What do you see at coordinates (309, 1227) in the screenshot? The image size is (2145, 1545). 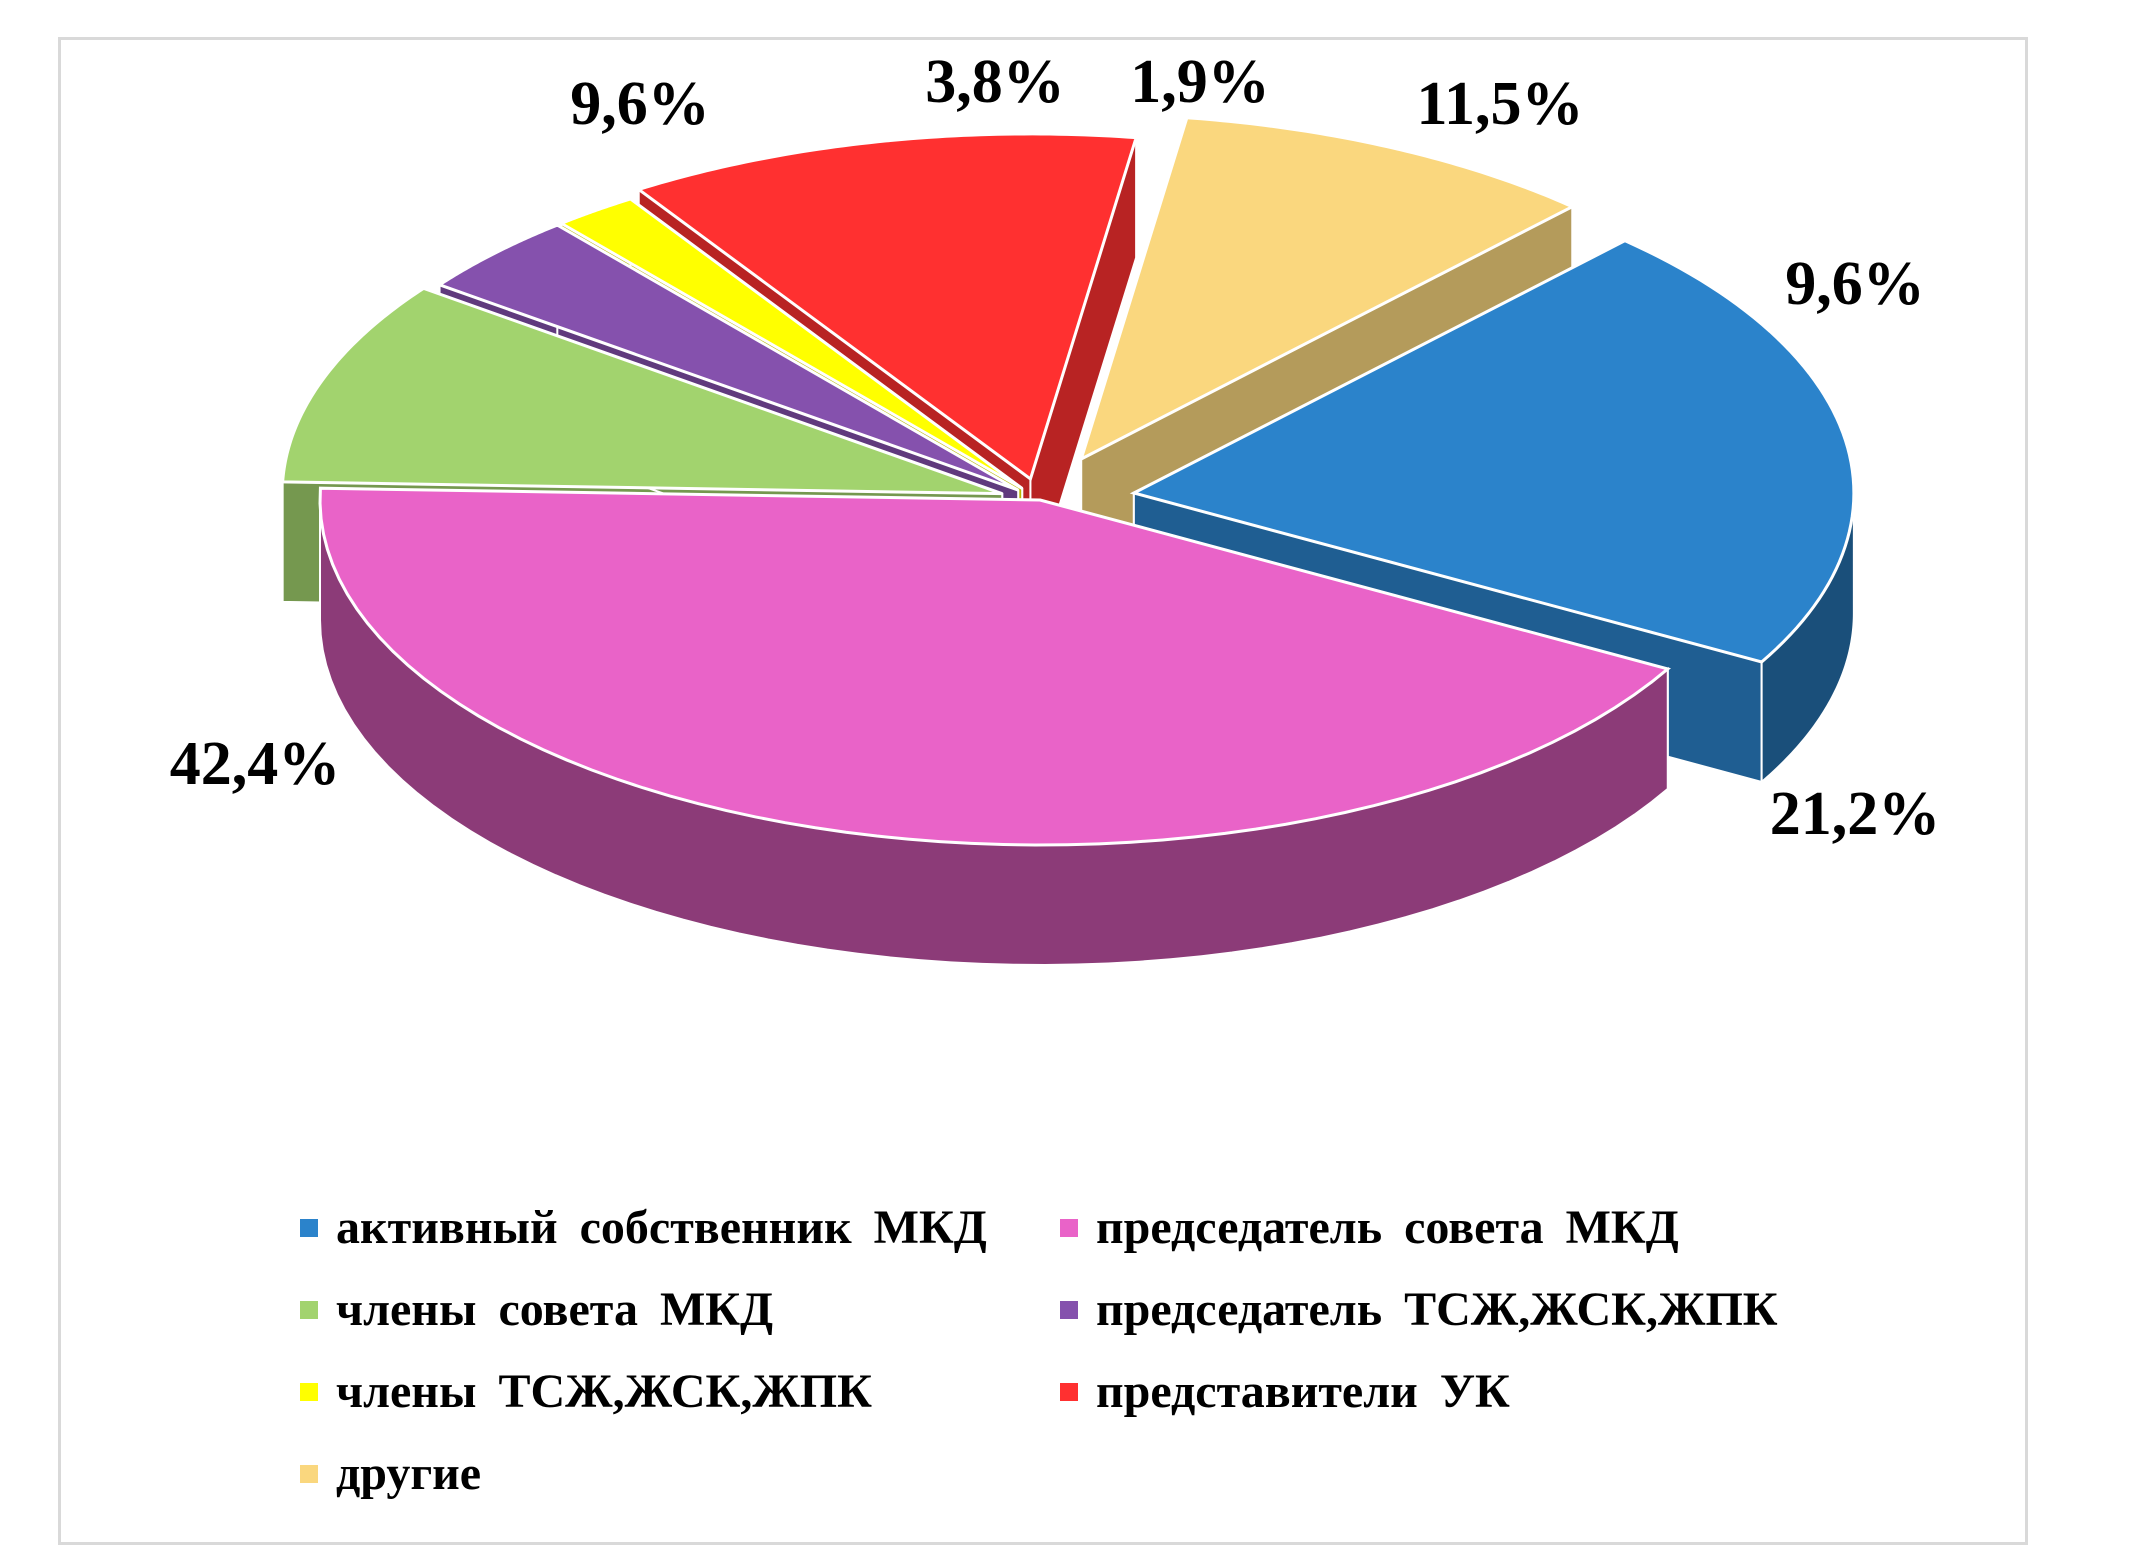 I see `legend-swatch-active-owner` at bounding box center [309, 1227].